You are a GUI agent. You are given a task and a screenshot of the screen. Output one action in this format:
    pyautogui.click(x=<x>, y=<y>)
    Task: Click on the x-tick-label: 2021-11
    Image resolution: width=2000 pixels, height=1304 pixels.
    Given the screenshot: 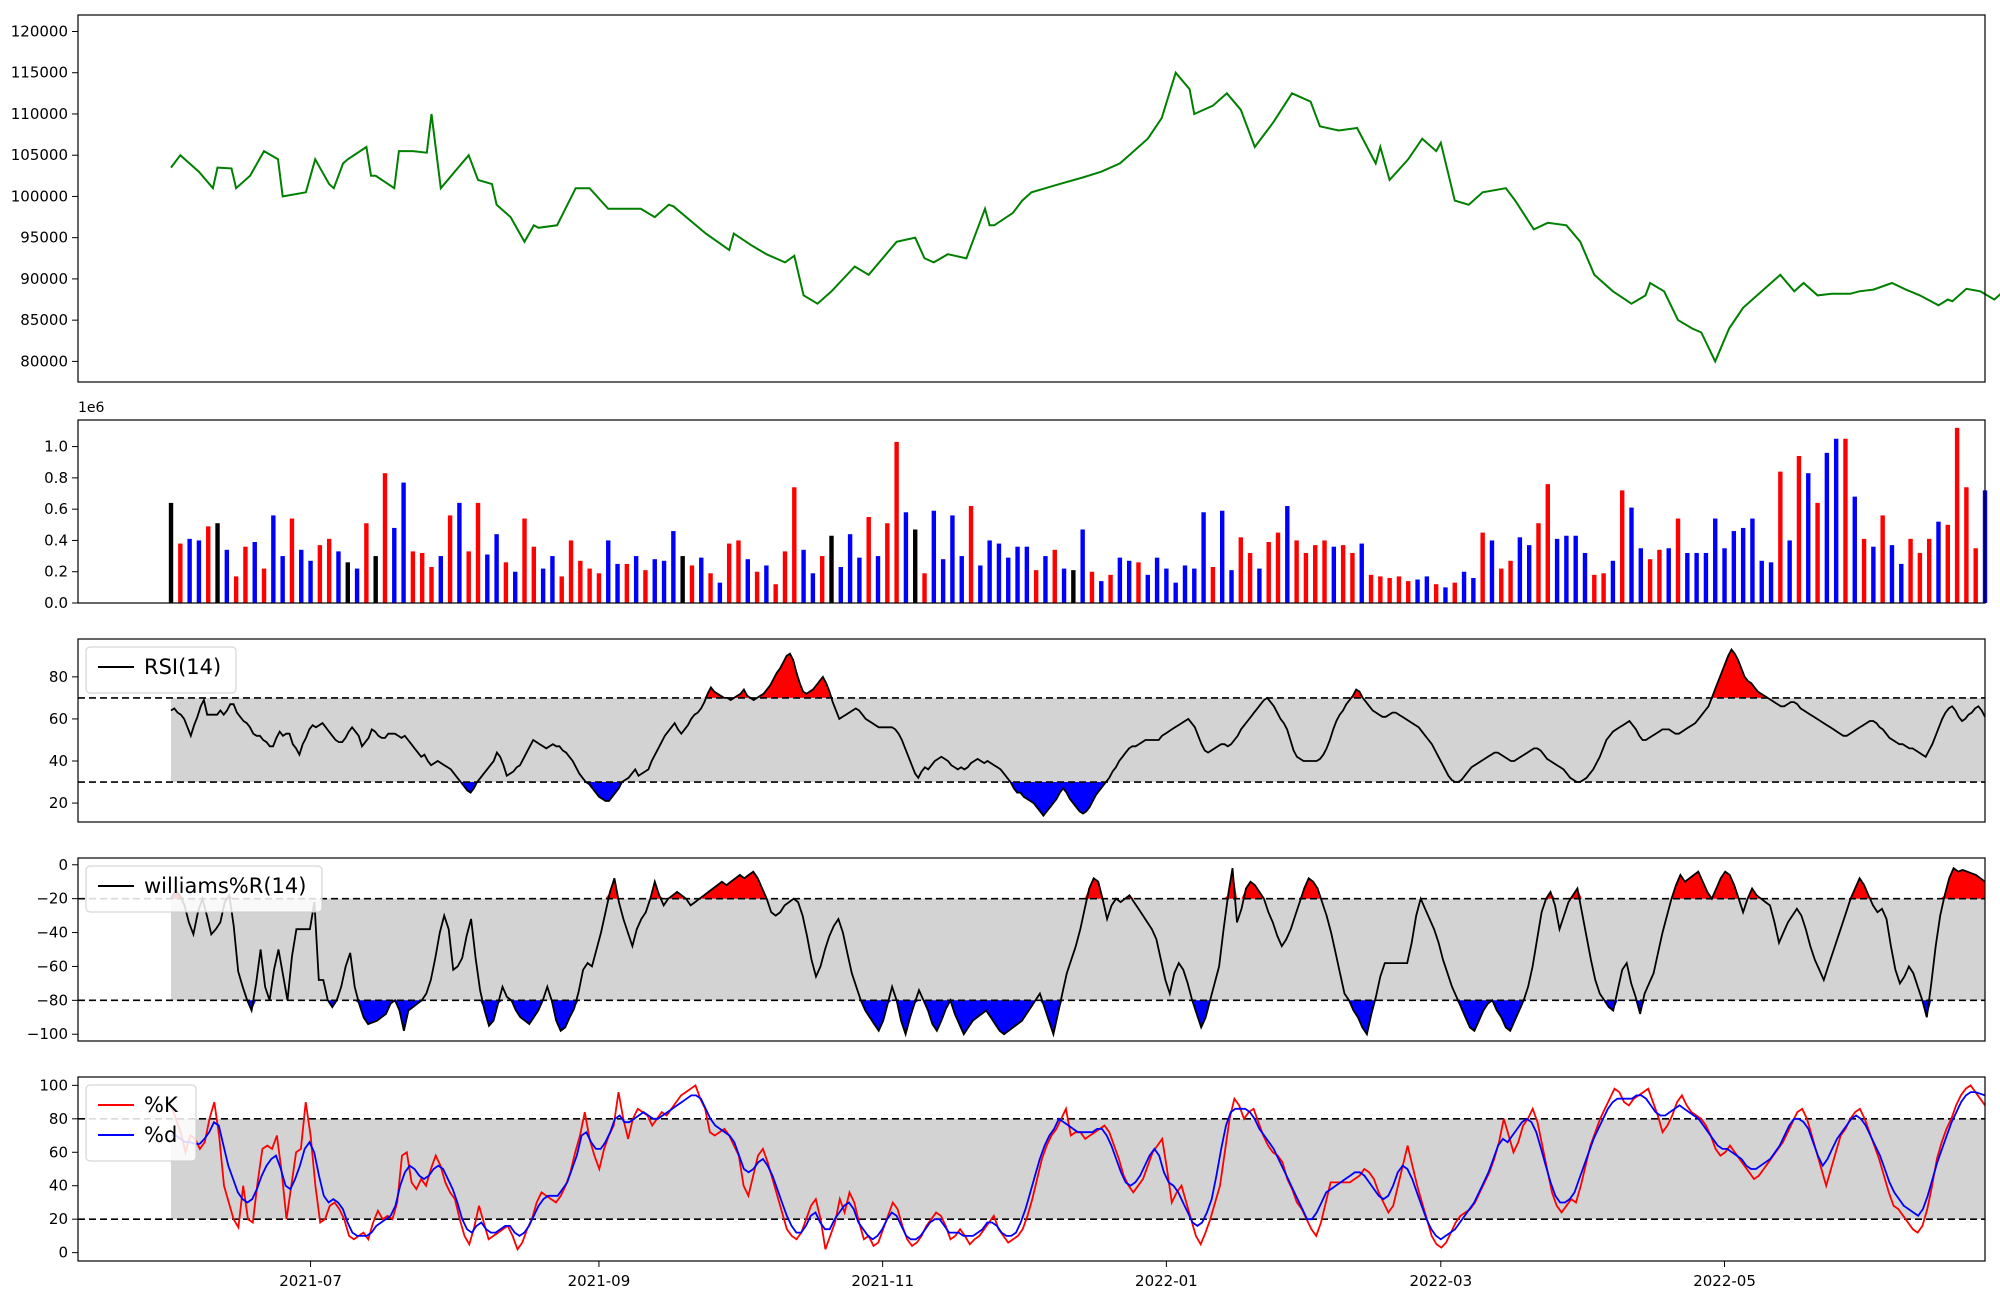 What is the action you would take?
    pyautogui.click(x=882, y=1281)
    